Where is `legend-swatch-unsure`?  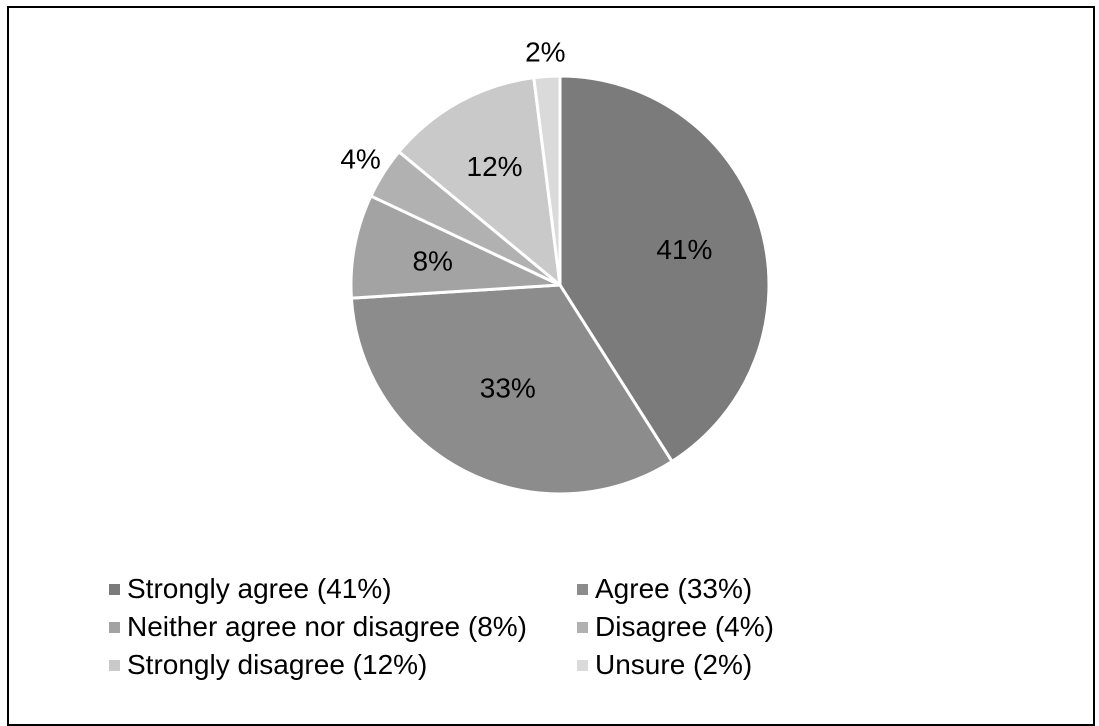 legend-swatch-unsure is located at coordinates (582, 665).